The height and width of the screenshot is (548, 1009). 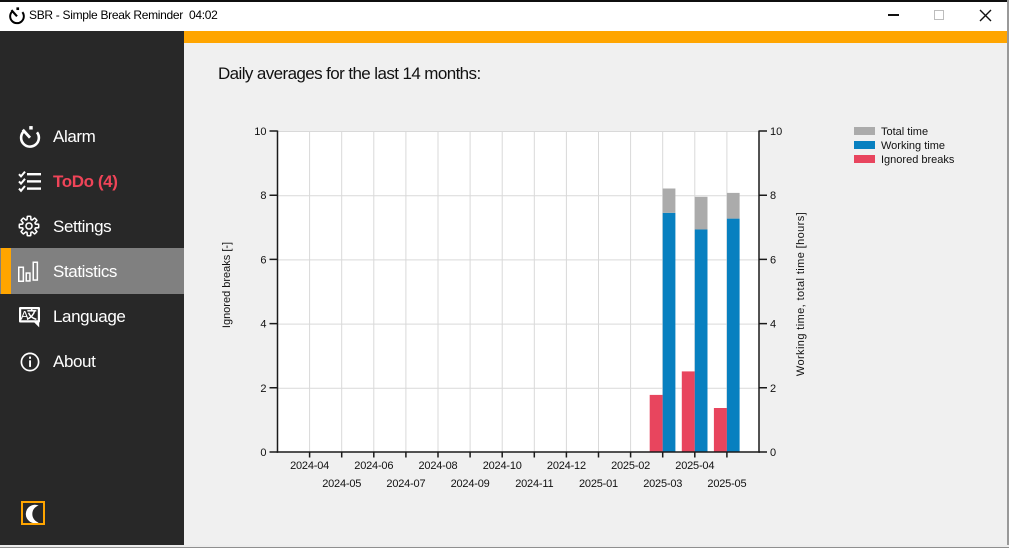 What do you see at coordinates (726, 484) in the screenshot?
I see `svg-text: 2025-05` at bounding box center [726, 484].